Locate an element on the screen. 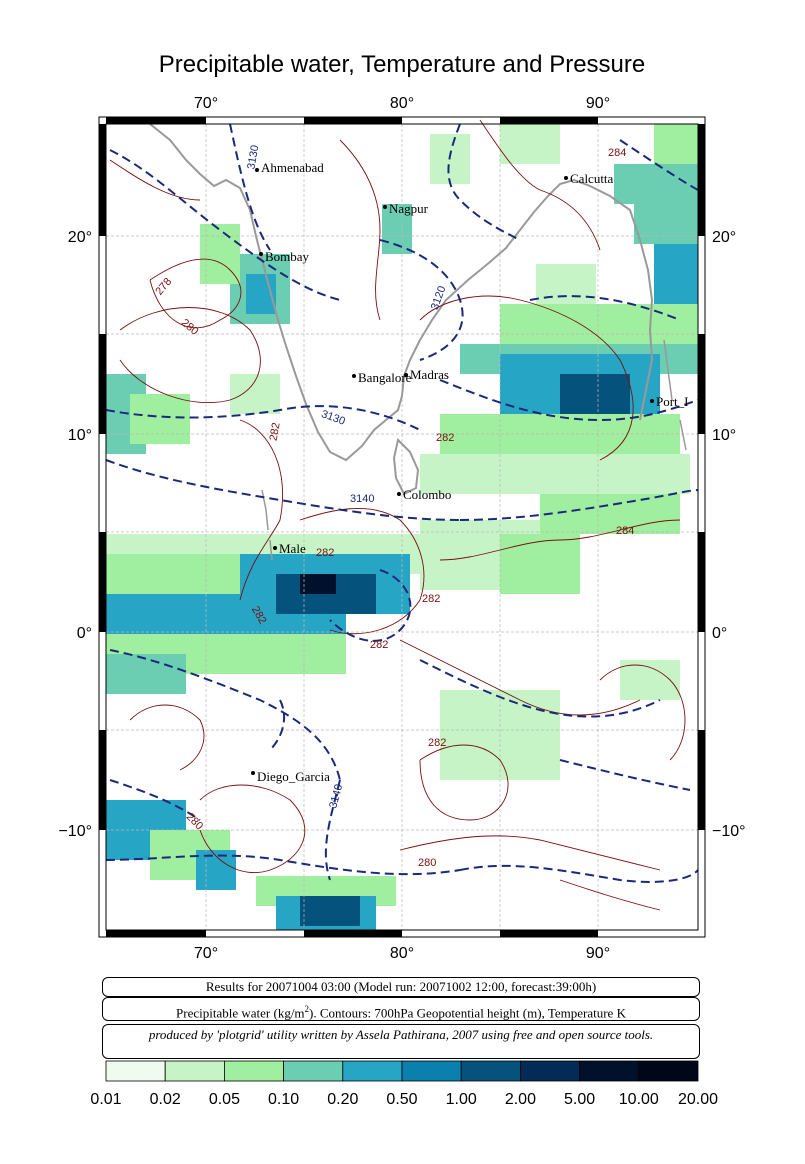 This screenshot has height=1164, width=805. city-label: Bombay is located at coordinates (287, 256).